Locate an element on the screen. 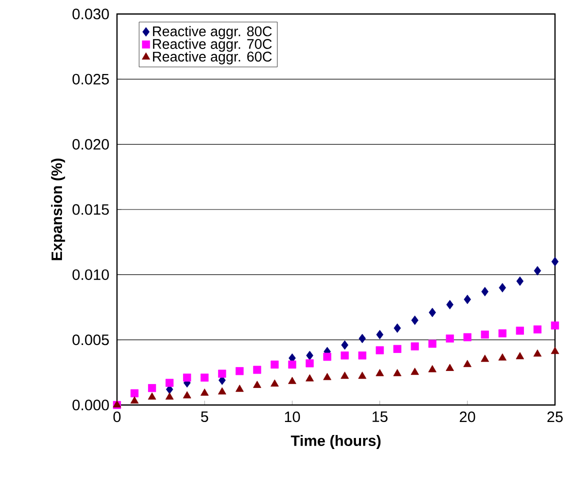 The height and width of the screenshot is (483, 574). y-tick-label: 0.005 is located at coordinates (90, 340).